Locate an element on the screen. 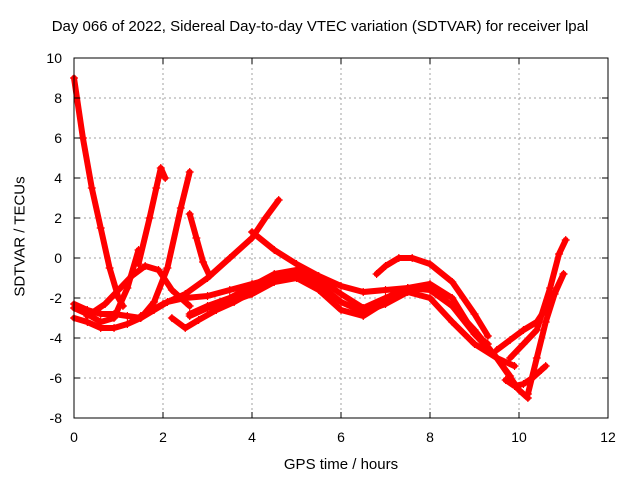 This screenshot has width=640, height=480. series-arc-j is located at coordinates (343, 320).